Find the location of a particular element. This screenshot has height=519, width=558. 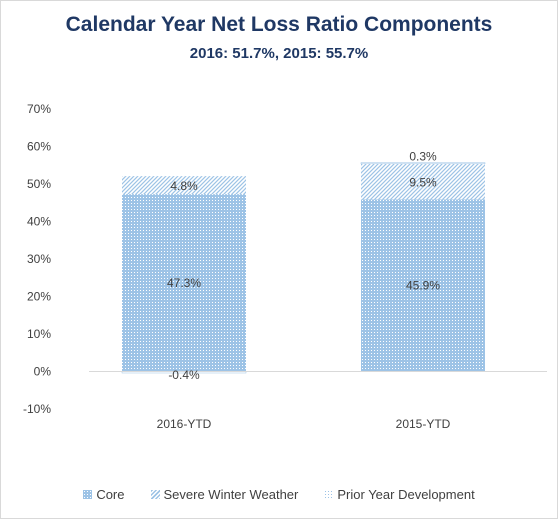

legend-label-core: Core is located at coordinates (110, 494).